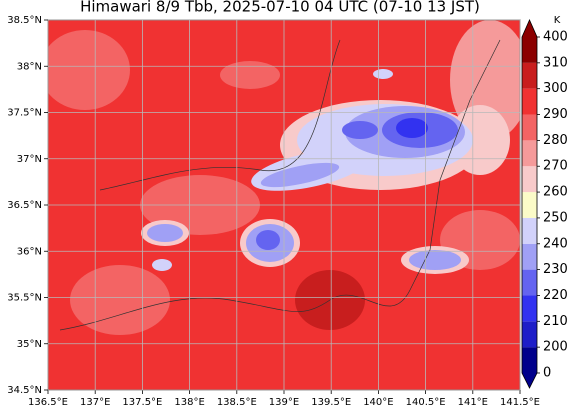 Image resolution: width=571 pixels, height=409 pixels. Describe the element at coordinates (555, 269) in the screenshot. I see `colorbar-tick-label: 230` at that location.